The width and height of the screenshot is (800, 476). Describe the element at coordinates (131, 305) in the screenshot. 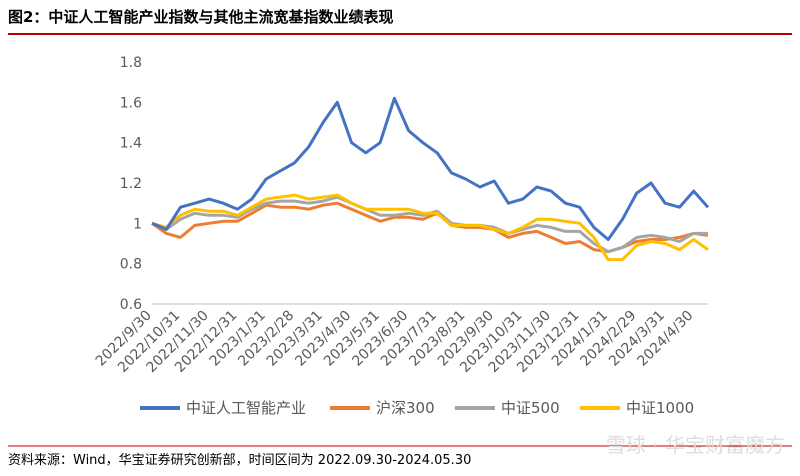

I see `y-tick-label: 0.6` at that location.